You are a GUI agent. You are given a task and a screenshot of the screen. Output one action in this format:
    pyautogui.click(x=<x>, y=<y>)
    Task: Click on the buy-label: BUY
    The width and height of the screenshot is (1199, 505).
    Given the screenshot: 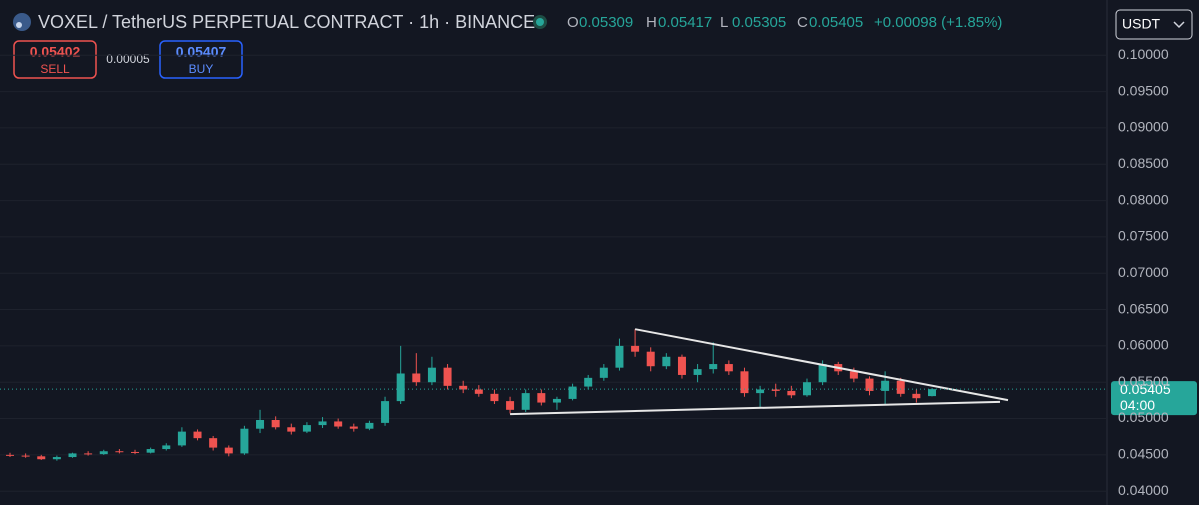 What is the action you would take?
    pyautogui.click(x=201, y=69)
    